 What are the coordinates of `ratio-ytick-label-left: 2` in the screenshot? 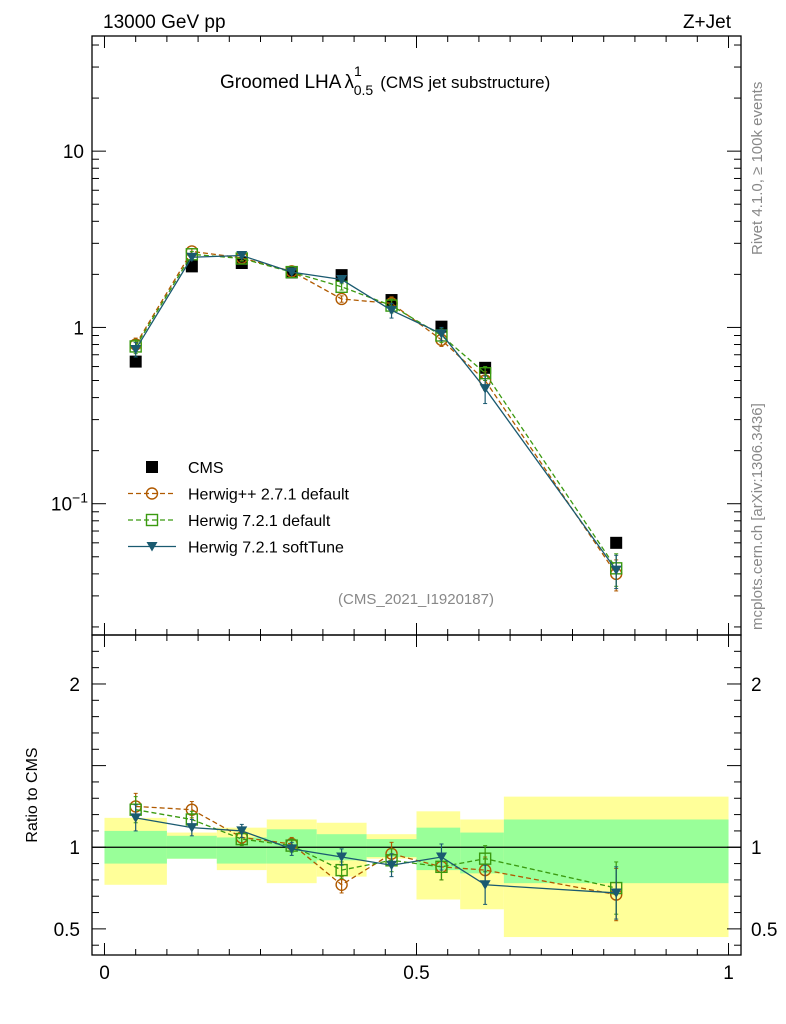 It's located at (74, 685).